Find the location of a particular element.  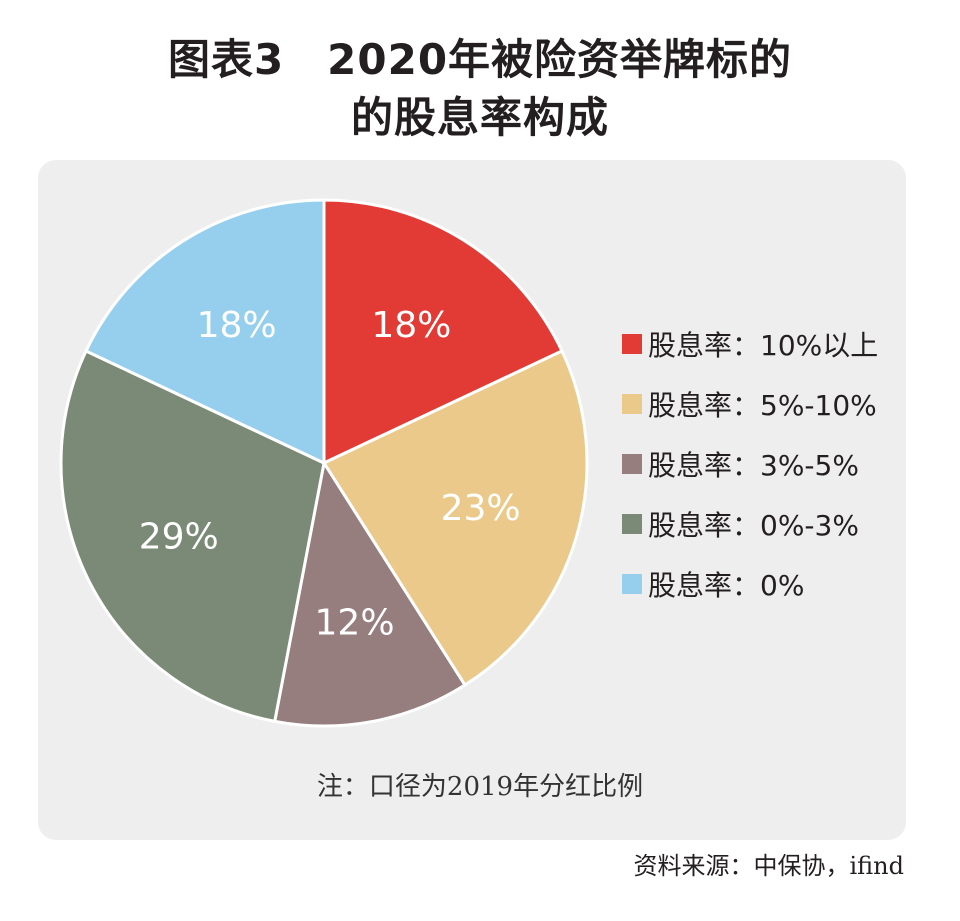

source-credit: 资料来源：中保协，ifind is located at coordinates (768, 866).